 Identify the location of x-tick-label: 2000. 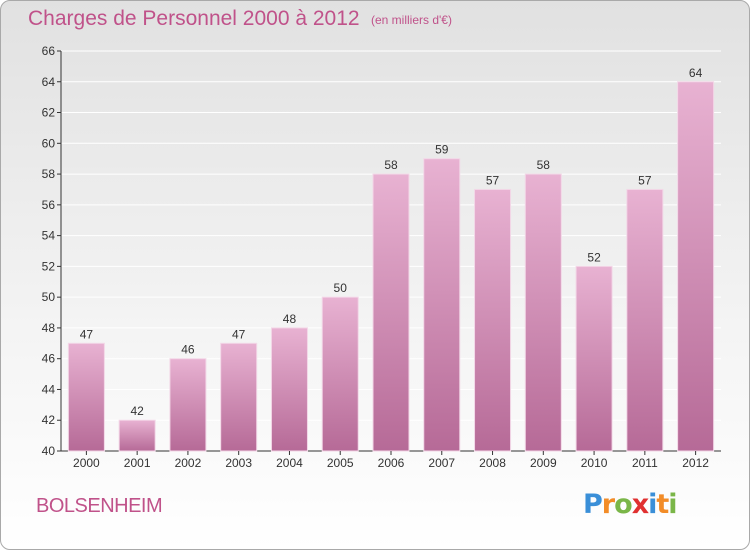
(86, 463).